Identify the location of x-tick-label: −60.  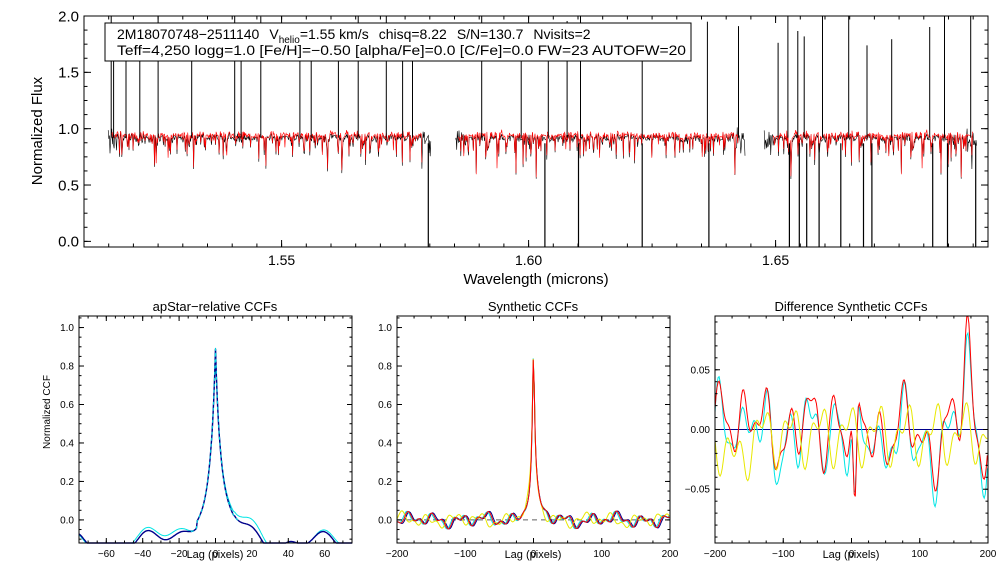
(106, 554).